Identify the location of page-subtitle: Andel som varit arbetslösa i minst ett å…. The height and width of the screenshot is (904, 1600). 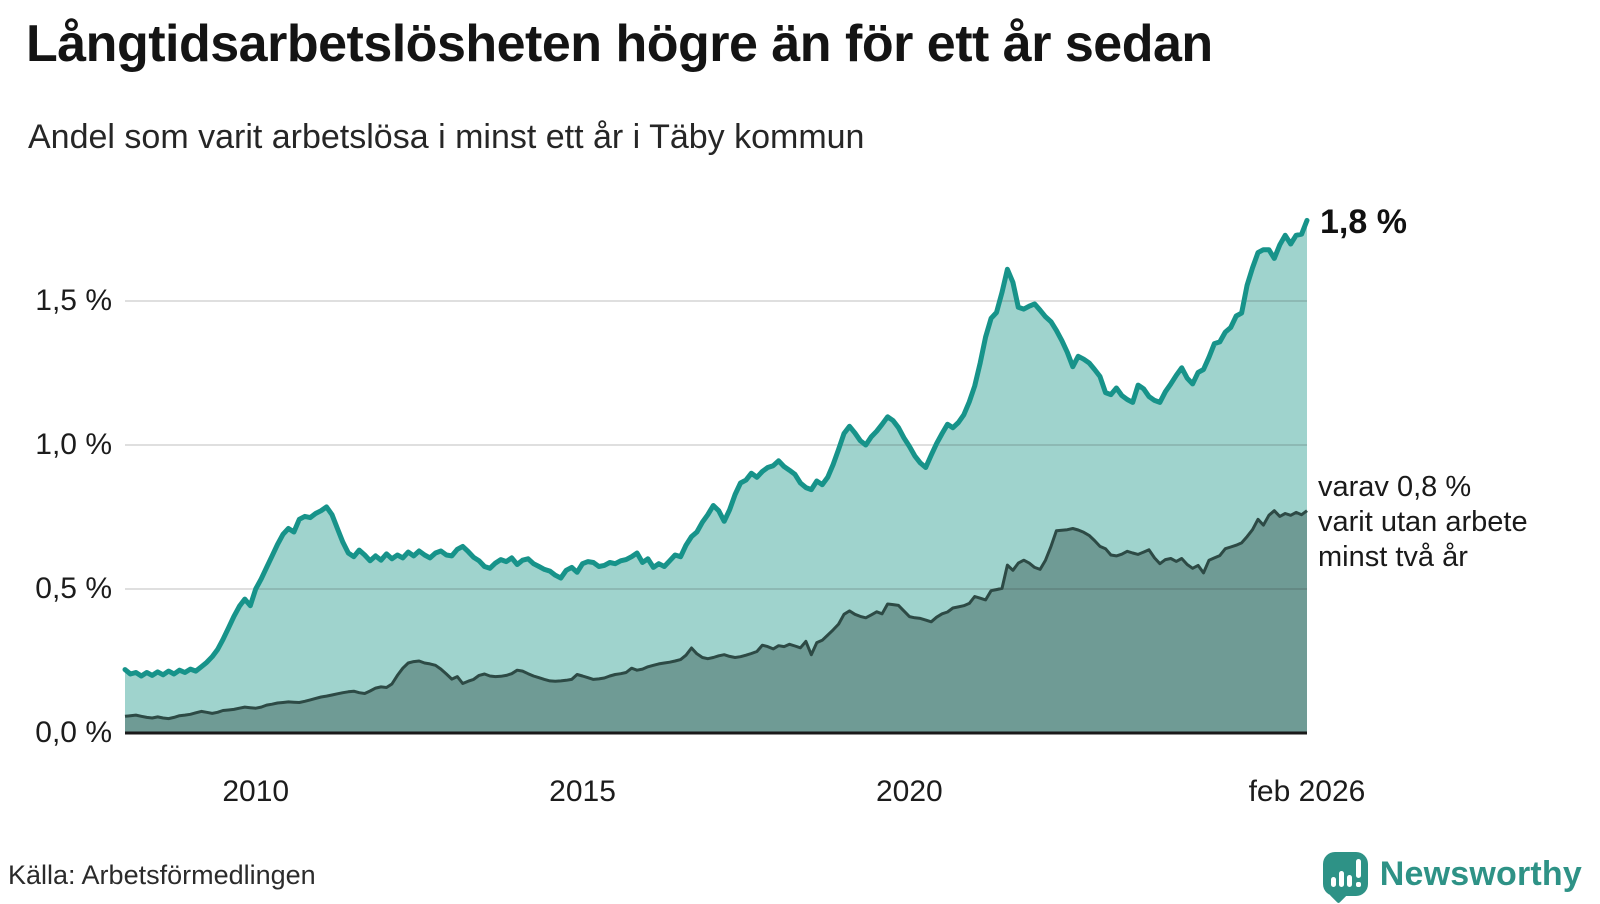
(446, 137).